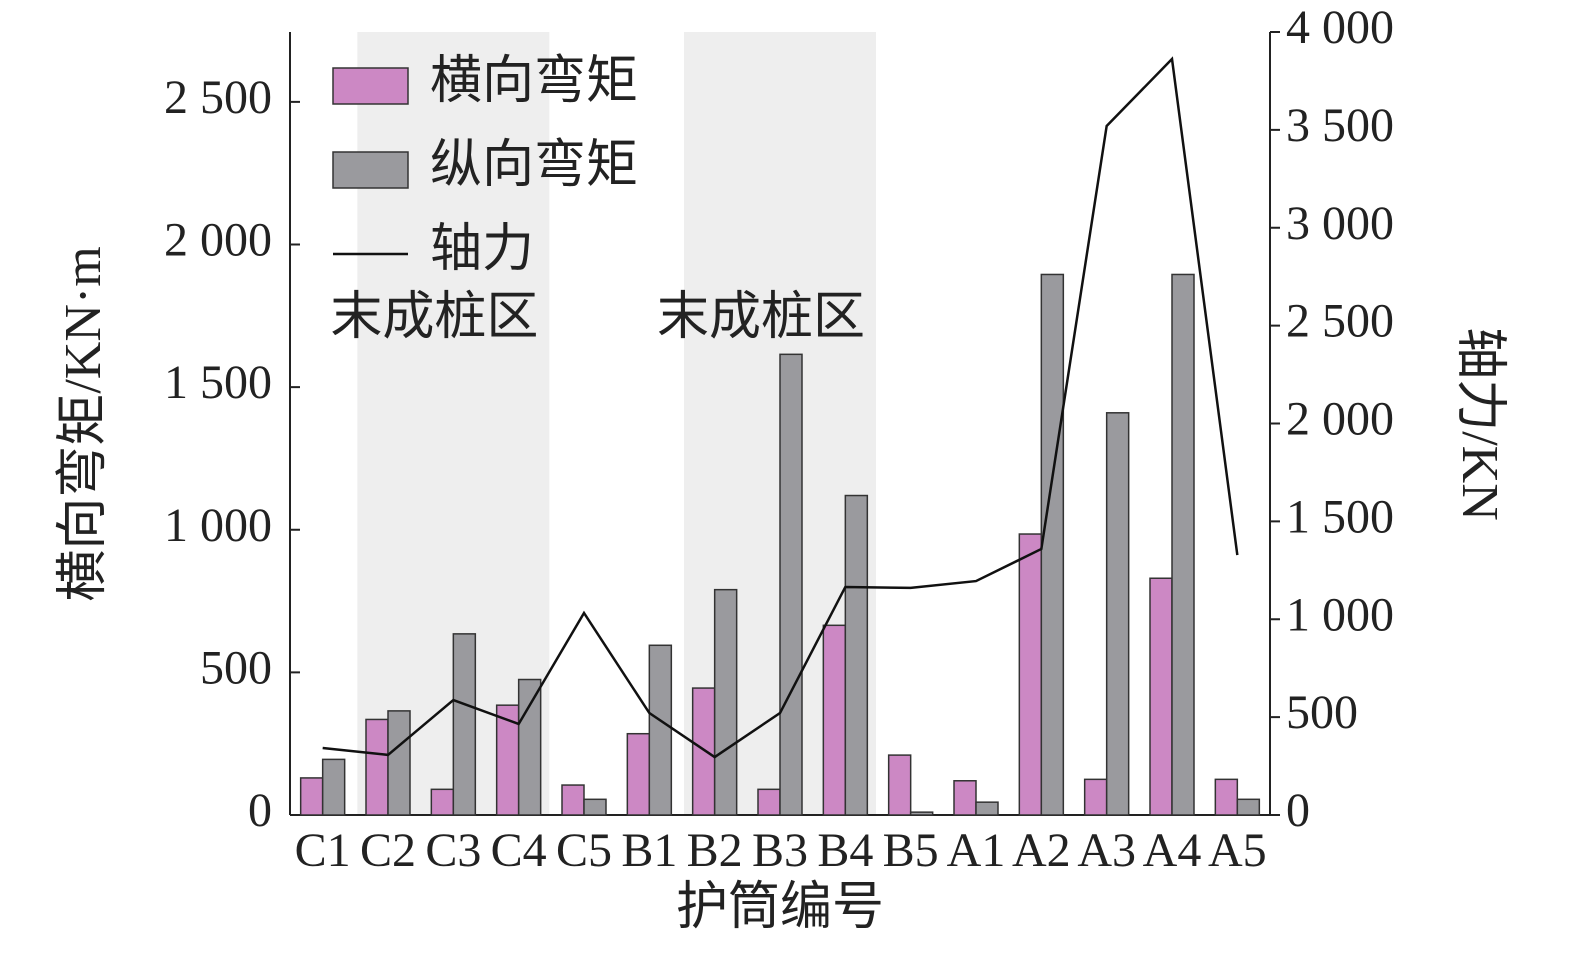  I want to click on x-tick-label: A3, so click(1106, 850).